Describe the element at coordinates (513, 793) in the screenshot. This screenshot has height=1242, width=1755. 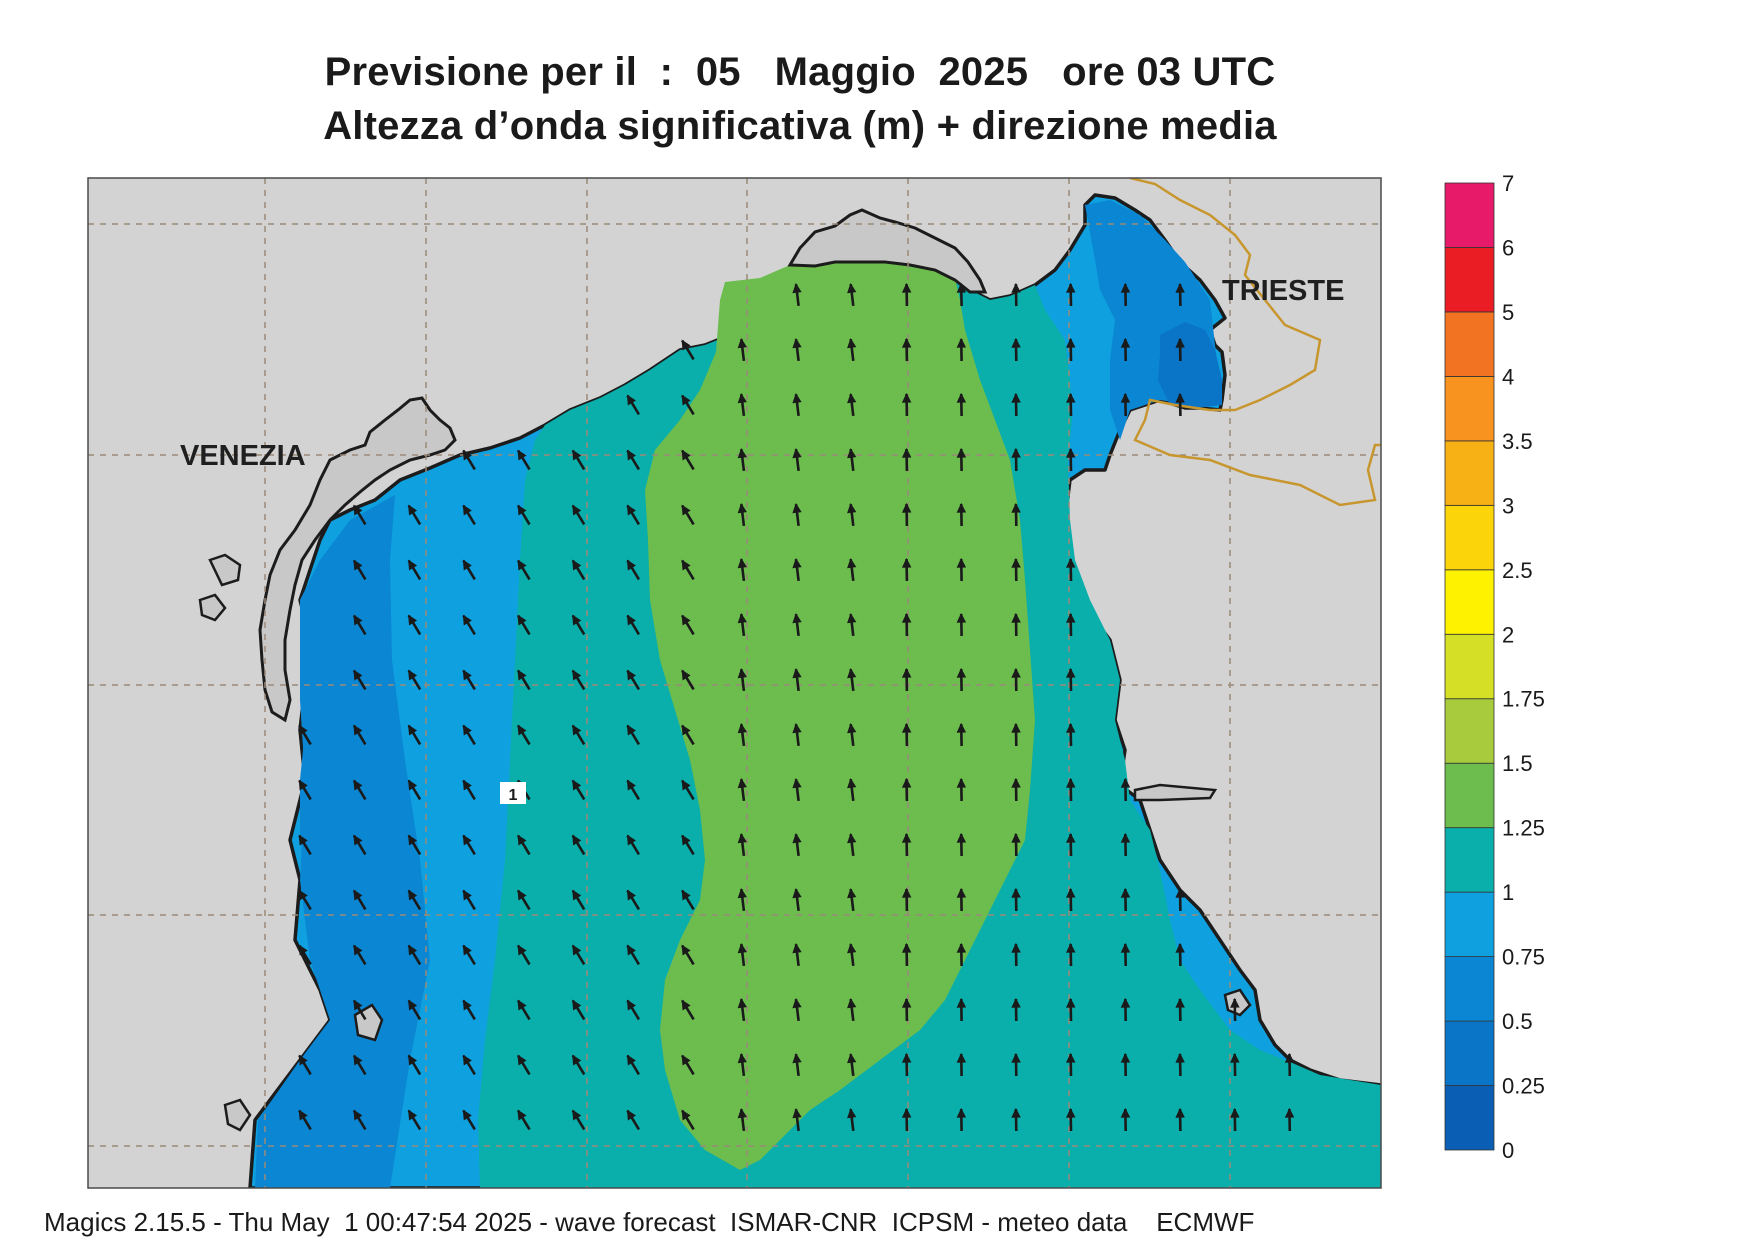
I see `contour-label-box` at that location.